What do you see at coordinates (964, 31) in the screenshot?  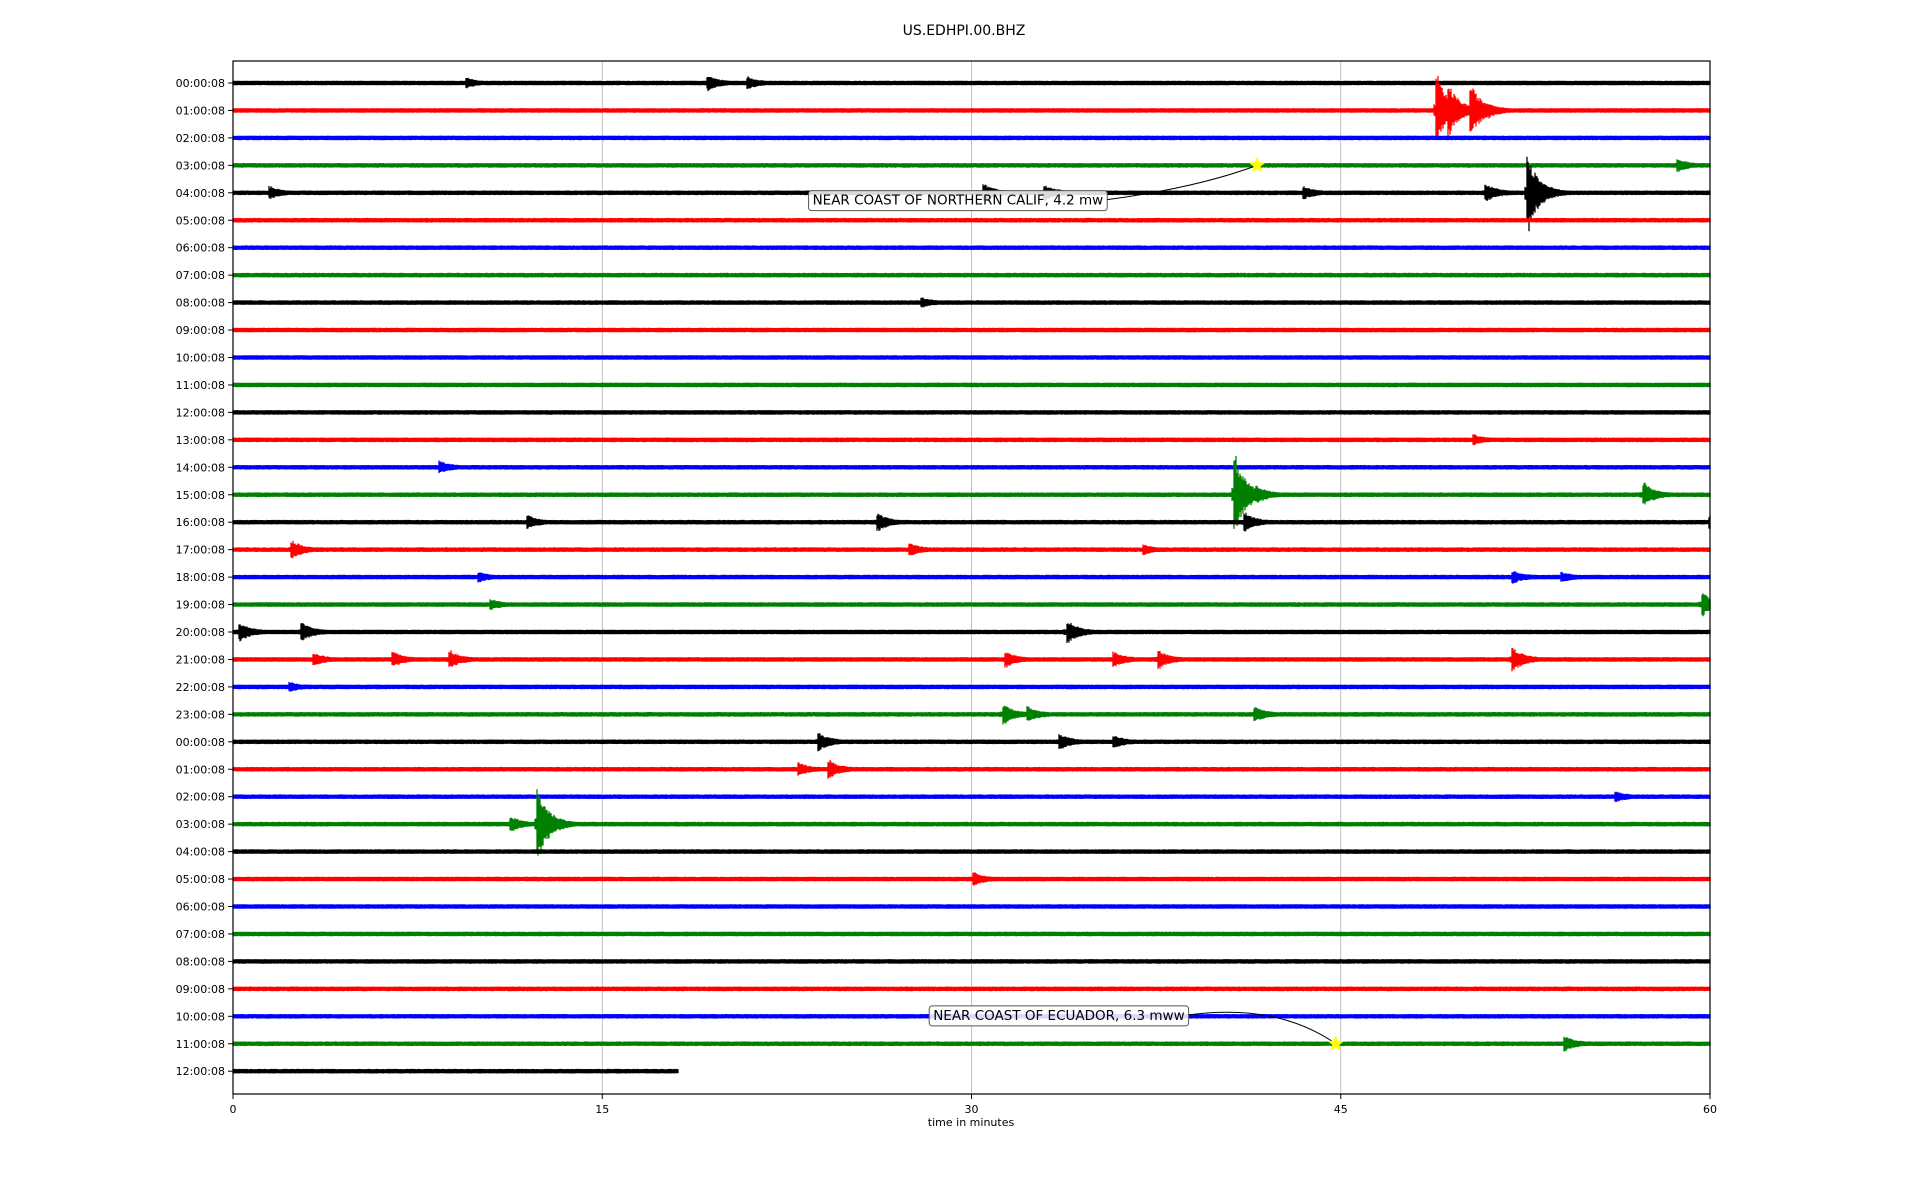 I see `chart-title: US.EDHPI.00.BHZ` at bounding box center [964, 31].